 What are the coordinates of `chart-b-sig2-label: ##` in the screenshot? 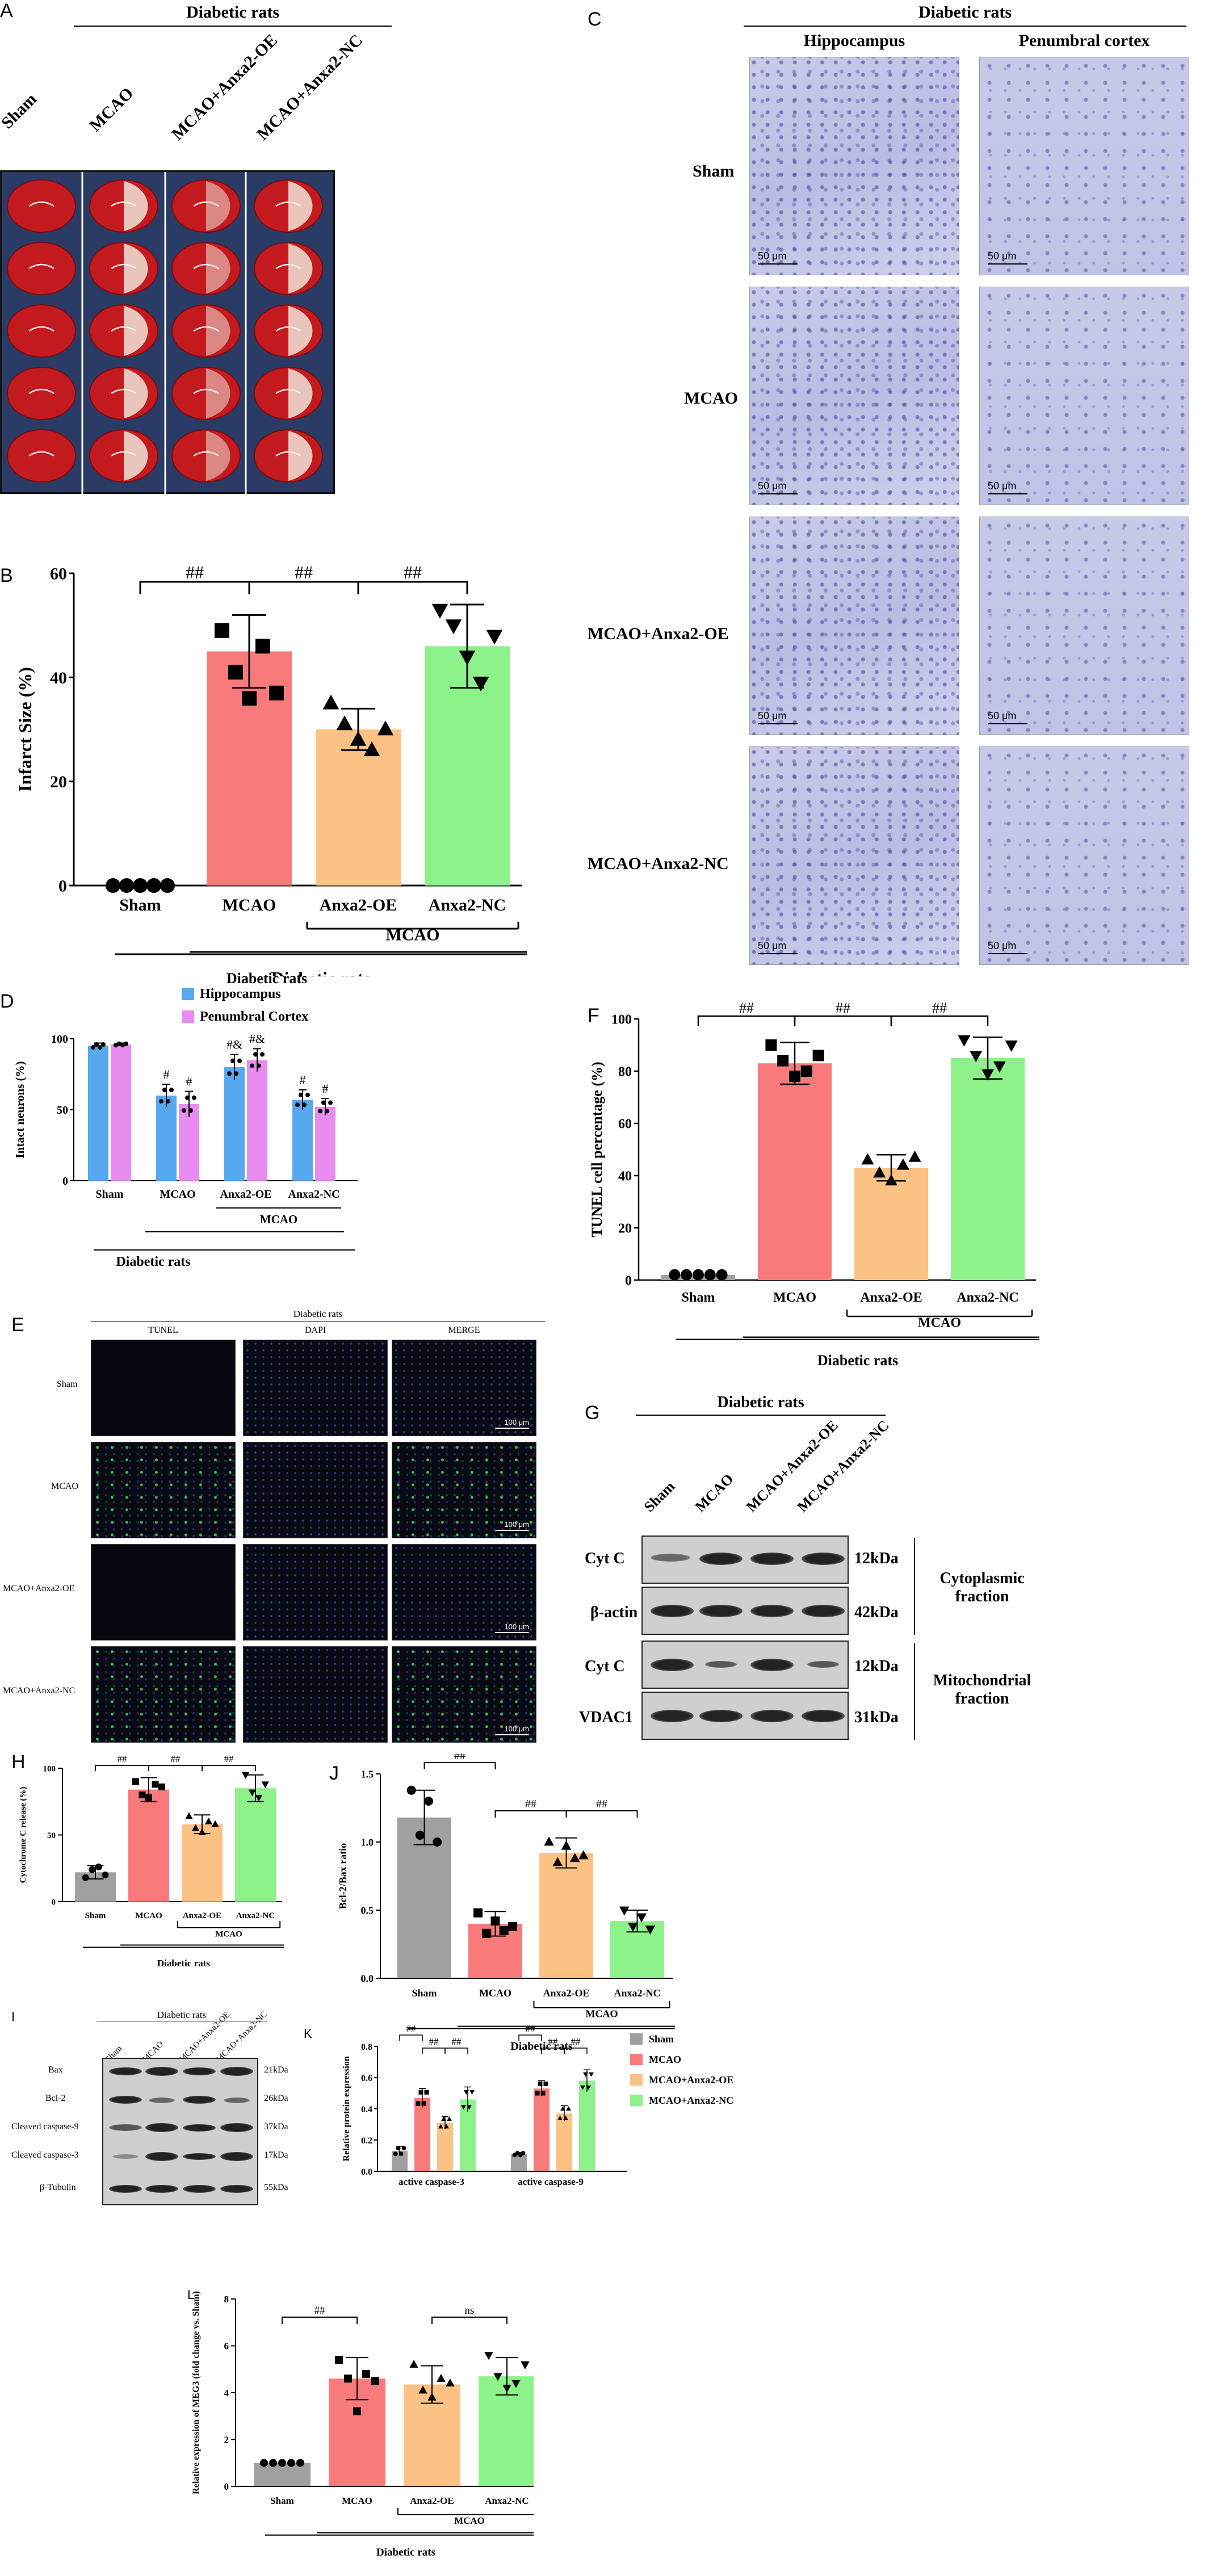 It's located at (304, 572).